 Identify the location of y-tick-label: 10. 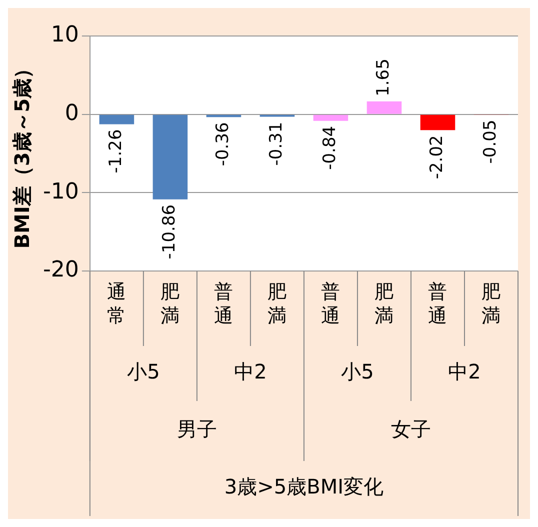
(64, 35).